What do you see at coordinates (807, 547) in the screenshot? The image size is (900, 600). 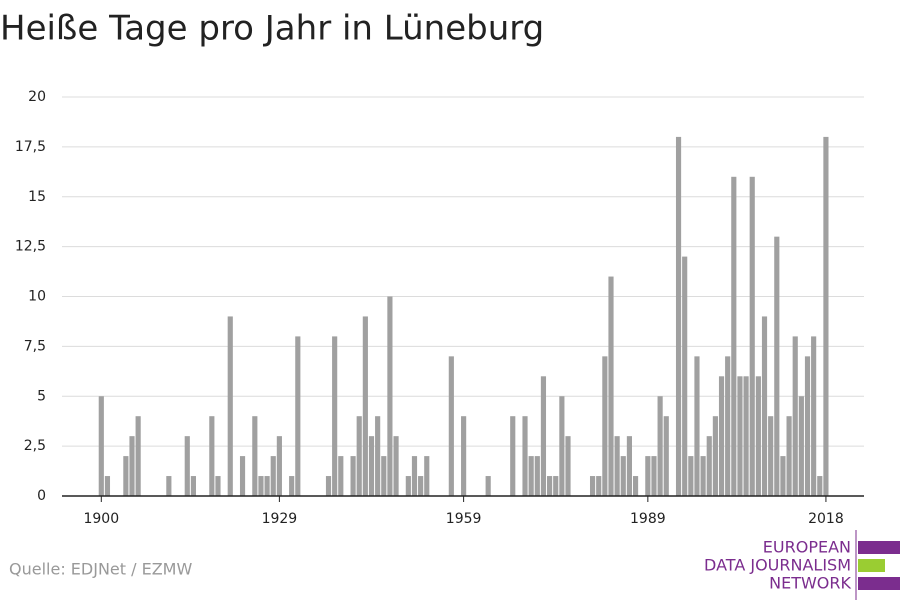 I see `logo-text: EUROPEAN` at bounding box center [807, 547].